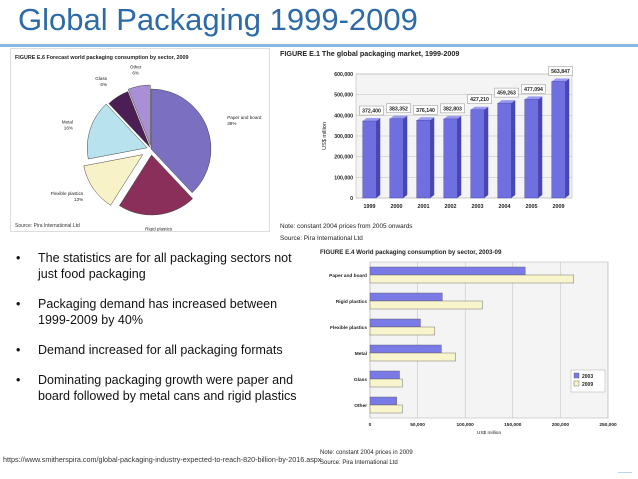 This screenshot has height=479, width=638. I want to click on market-x-tick: 2004, so click(505, 207).